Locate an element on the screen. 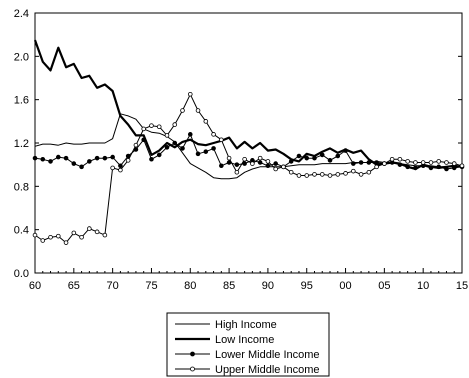  x-tick-label: 65 is located at coordinates (74, 286).